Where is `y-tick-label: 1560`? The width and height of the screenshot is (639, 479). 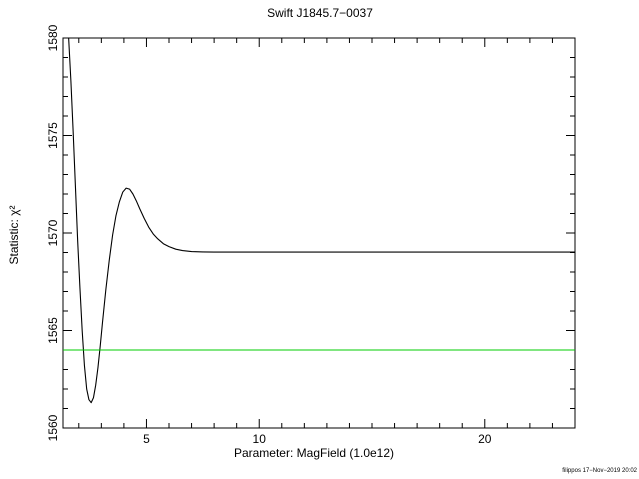 y-tick-label: 1560 is located at coordinates (53, 427).